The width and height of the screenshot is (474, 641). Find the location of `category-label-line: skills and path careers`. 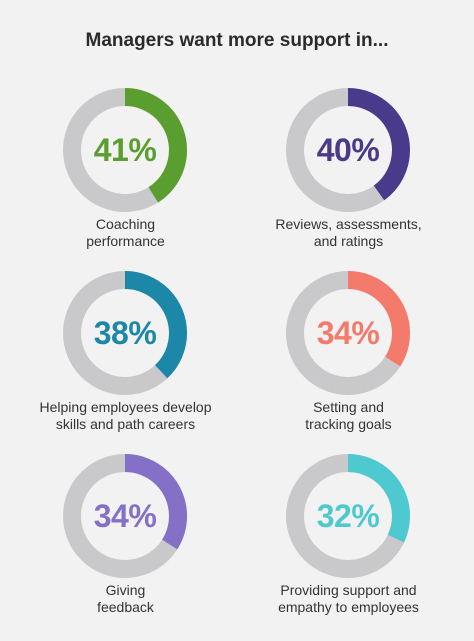

category-label-line: skills and path careers is located at coordinates (125, 424).